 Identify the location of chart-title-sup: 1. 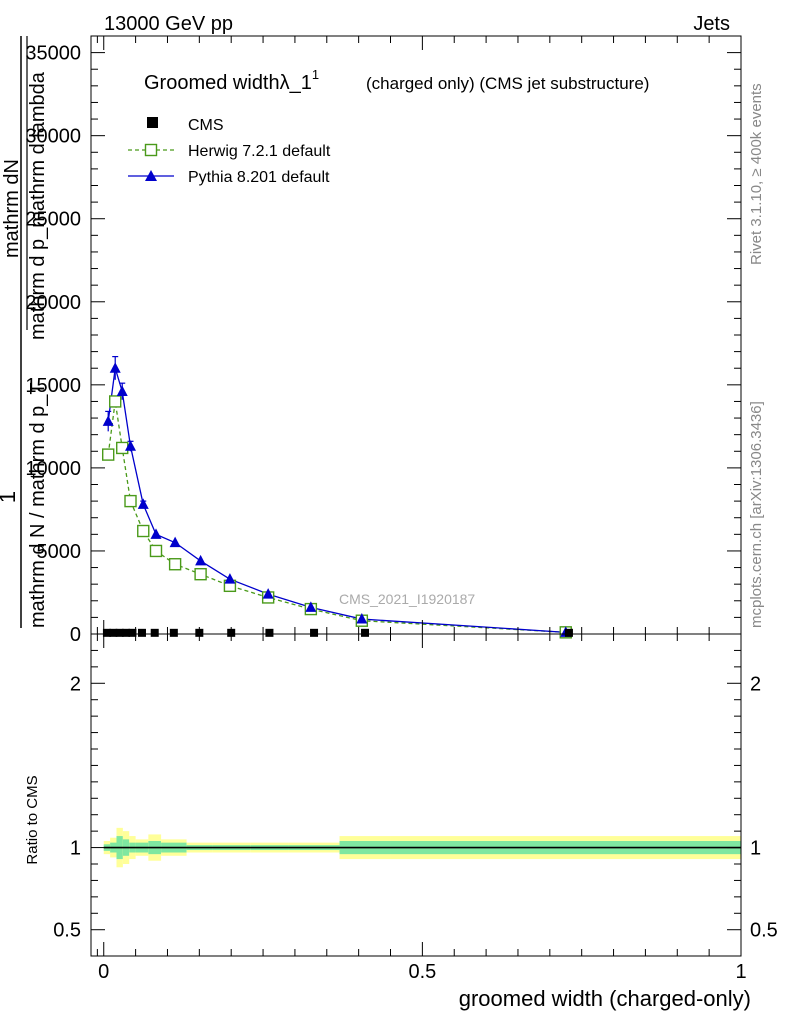
(315, 74).